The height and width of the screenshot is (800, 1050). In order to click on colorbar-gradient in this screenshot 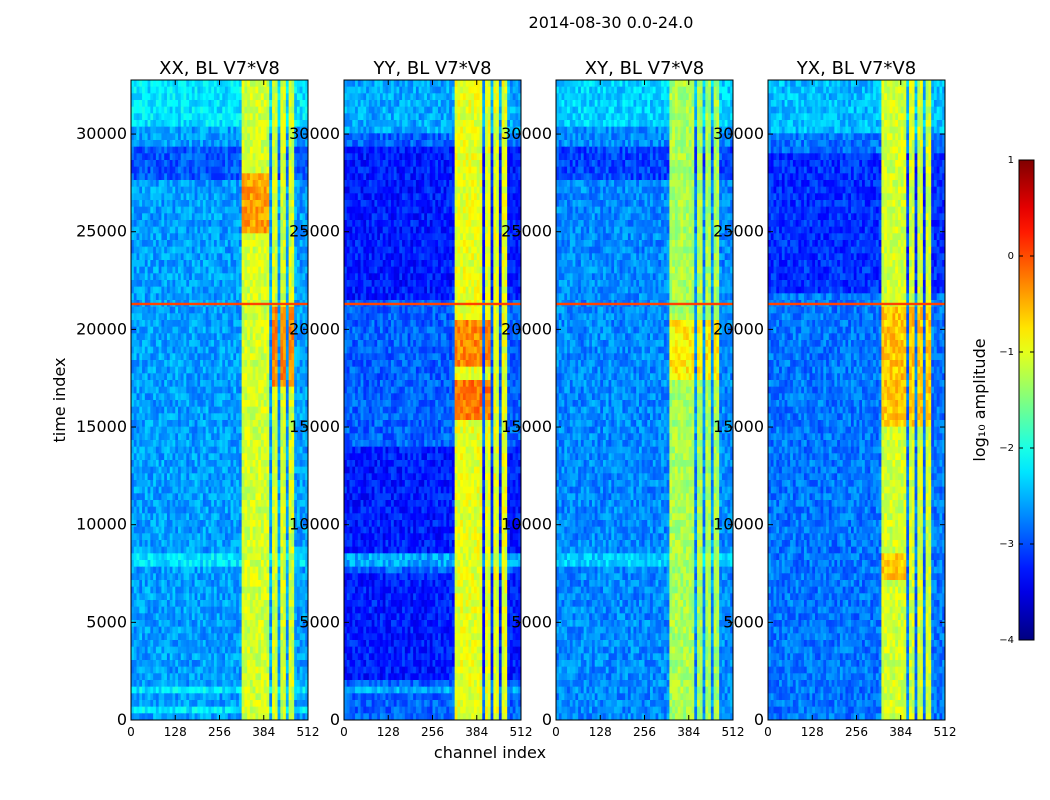, I will do `click(1026, 400)`.